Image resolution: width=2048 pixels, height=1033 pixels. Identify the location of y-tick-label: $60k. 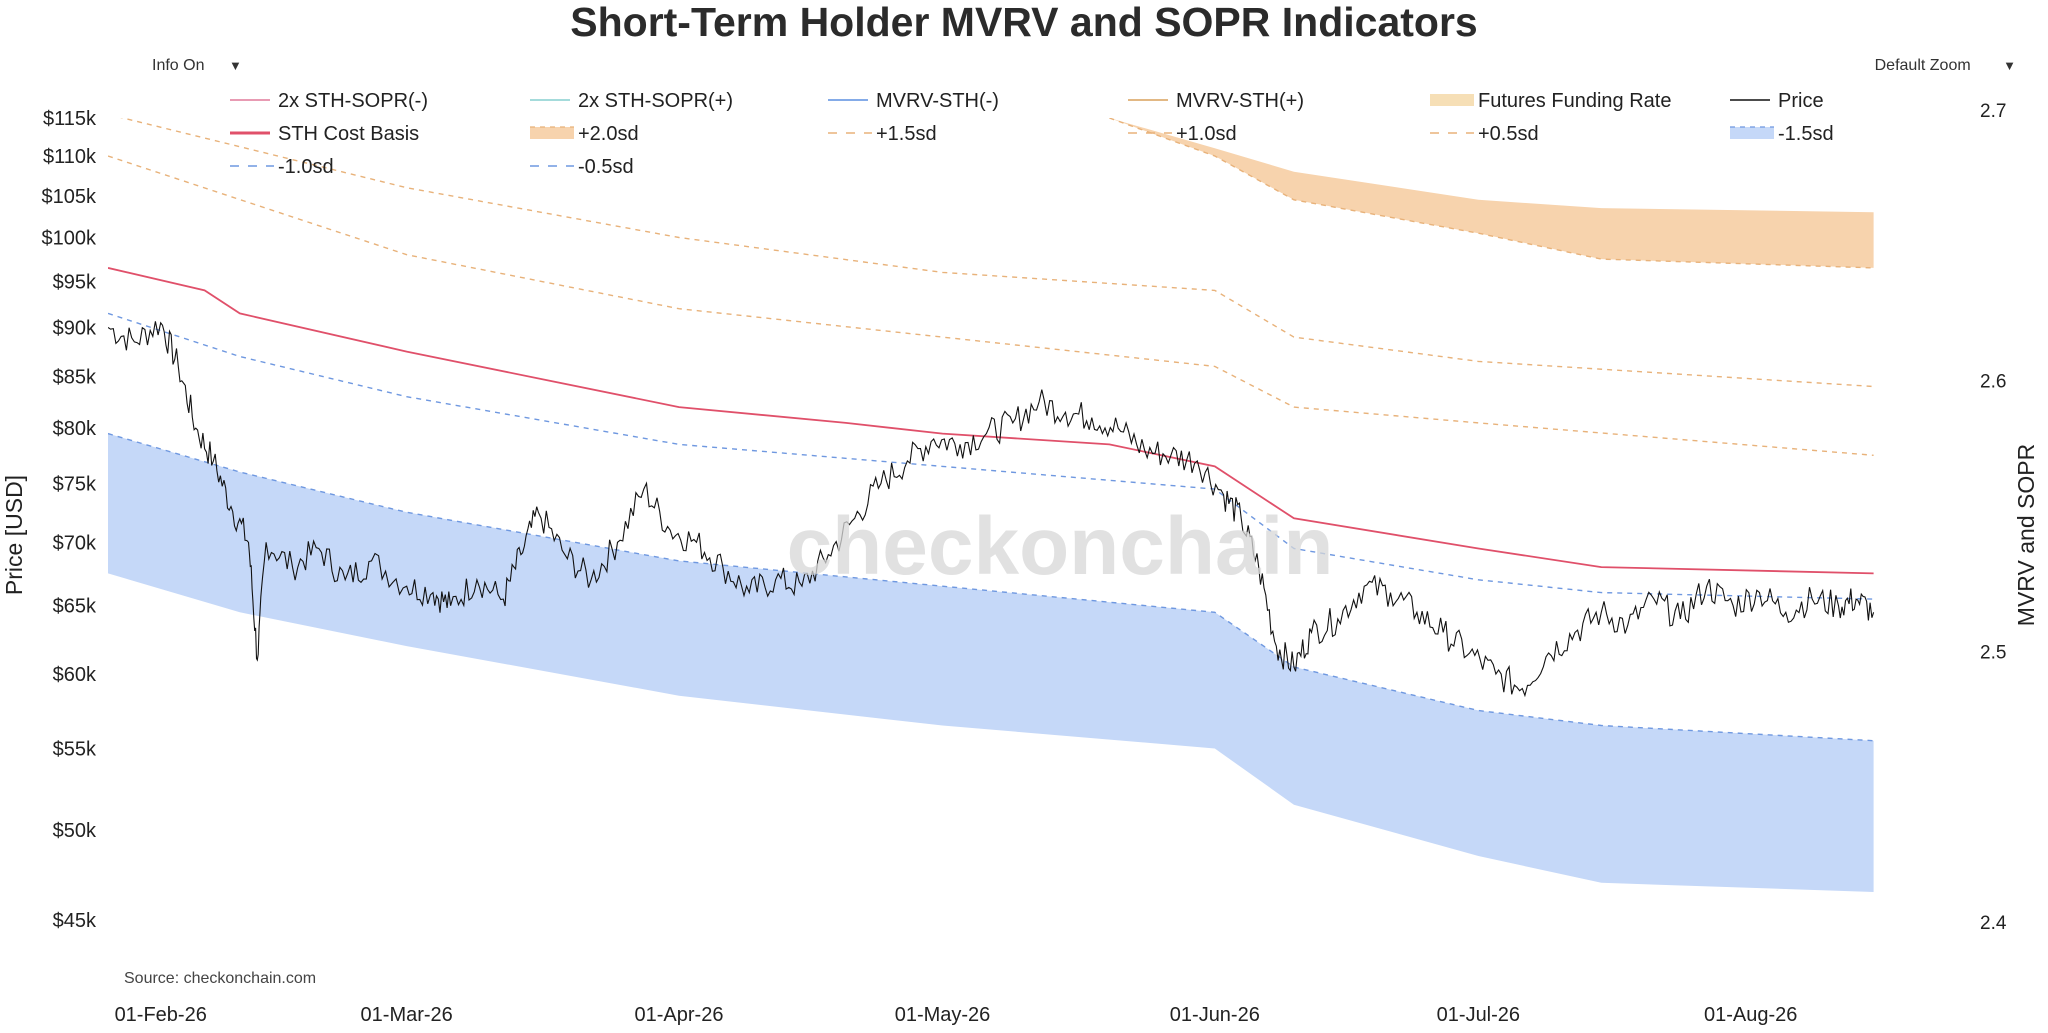
(75, 675).